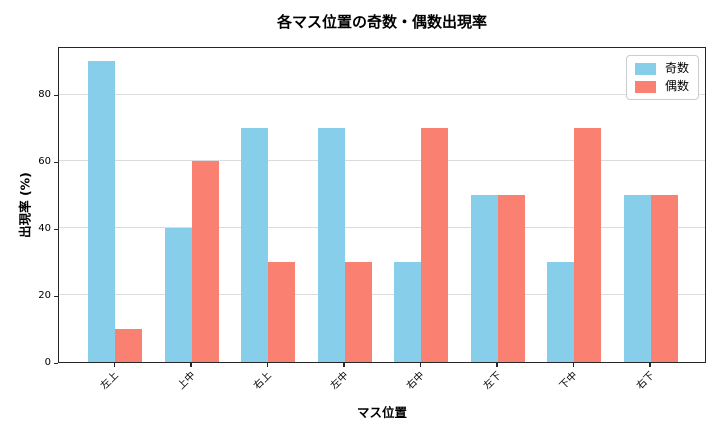 The width and height of the screenshot is (720, 432). I want to click on x-tick-label: 右中, so click(416, 381).